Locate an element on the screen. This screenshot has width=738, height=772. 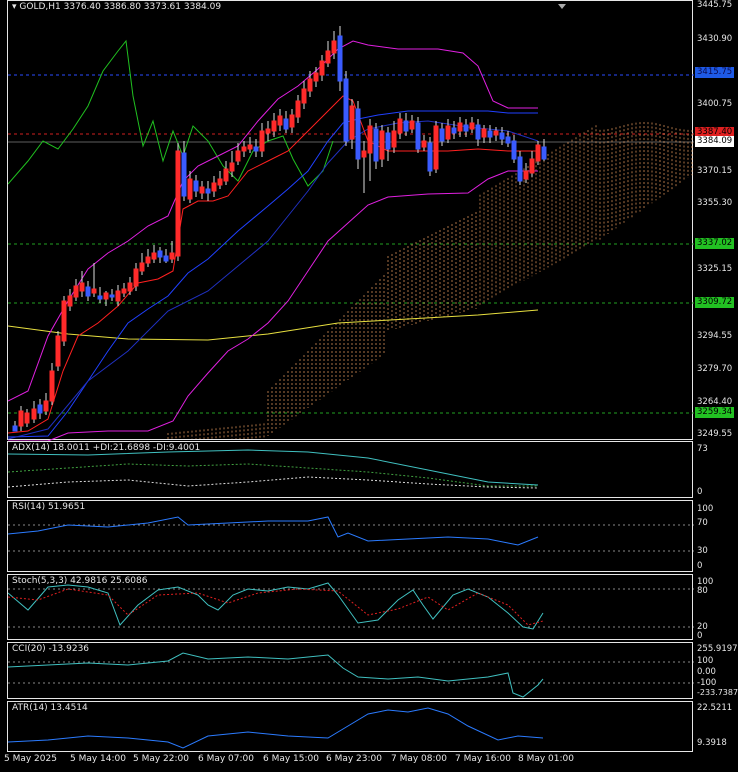
rsi-pane: RSI(14) 51.9651 is located at coordinates (350, 536).